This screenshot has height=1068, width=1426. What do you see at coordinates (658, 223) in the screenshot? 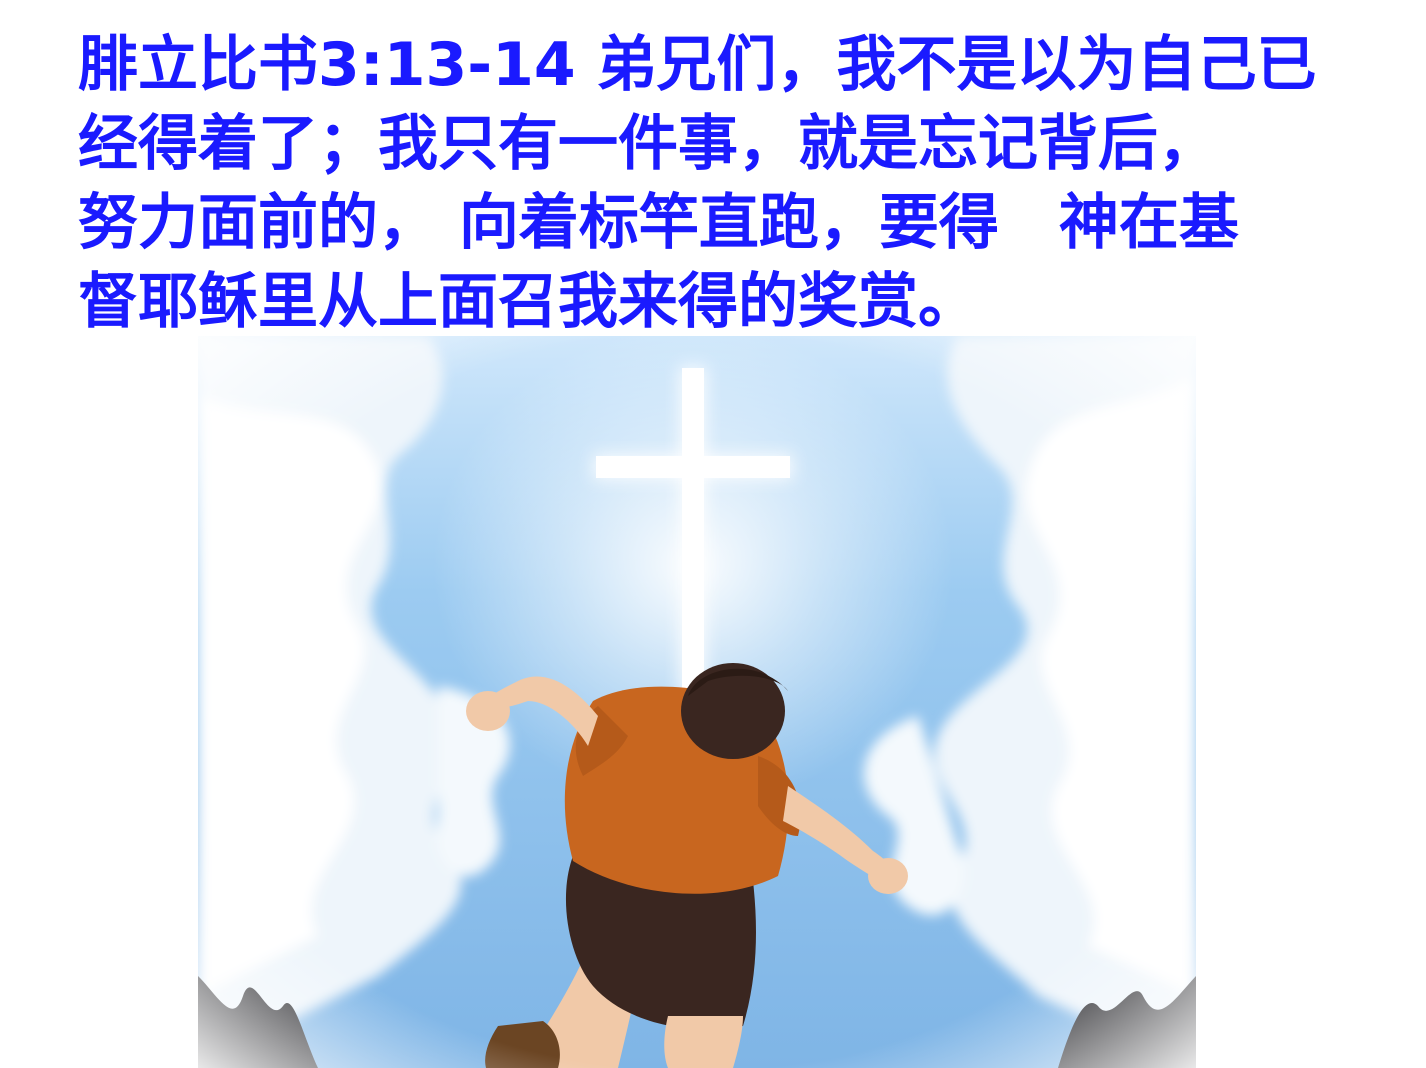
I see `verse-line: 努力面前的， 向着标竿直跑，要得 神在基` at bounding box center [658, 223].